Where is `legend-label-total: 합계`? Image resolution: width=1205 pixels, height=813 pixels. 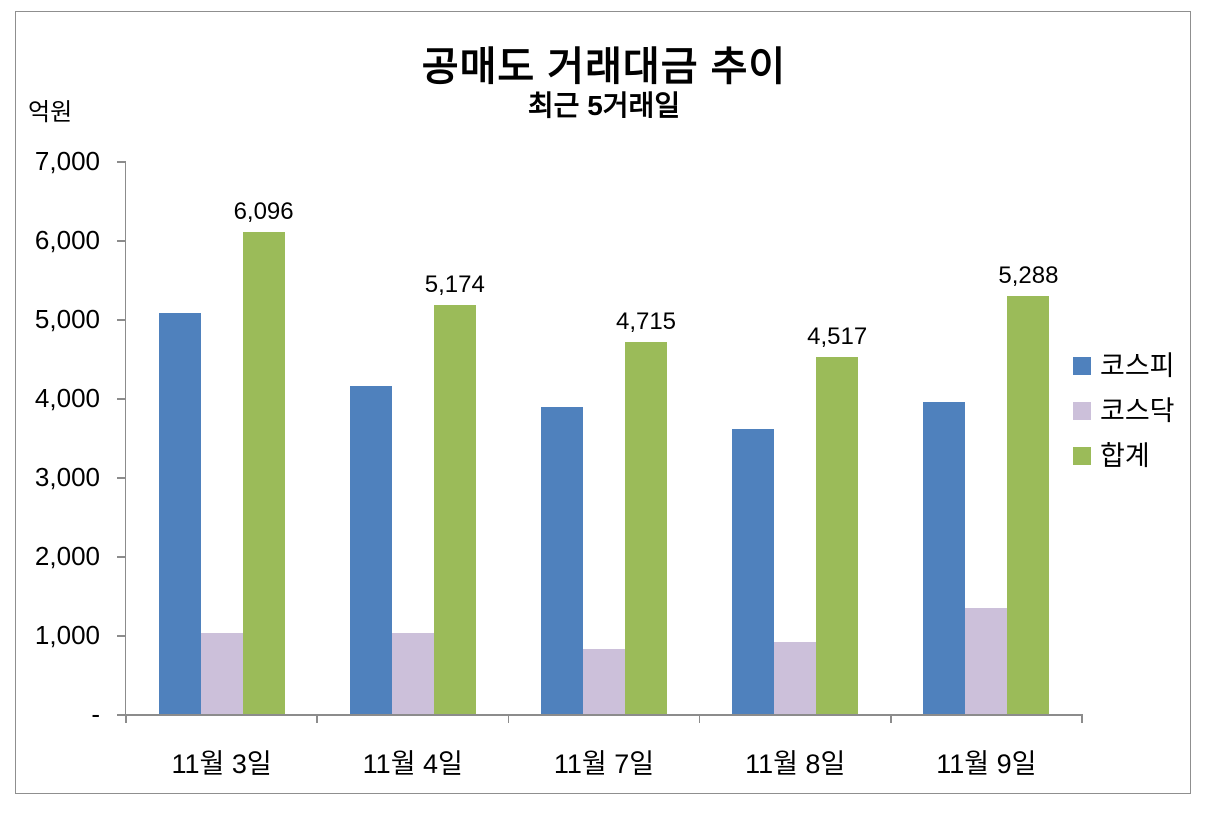
legend-label-total: 합계 is located at coordinates (1125, 456).